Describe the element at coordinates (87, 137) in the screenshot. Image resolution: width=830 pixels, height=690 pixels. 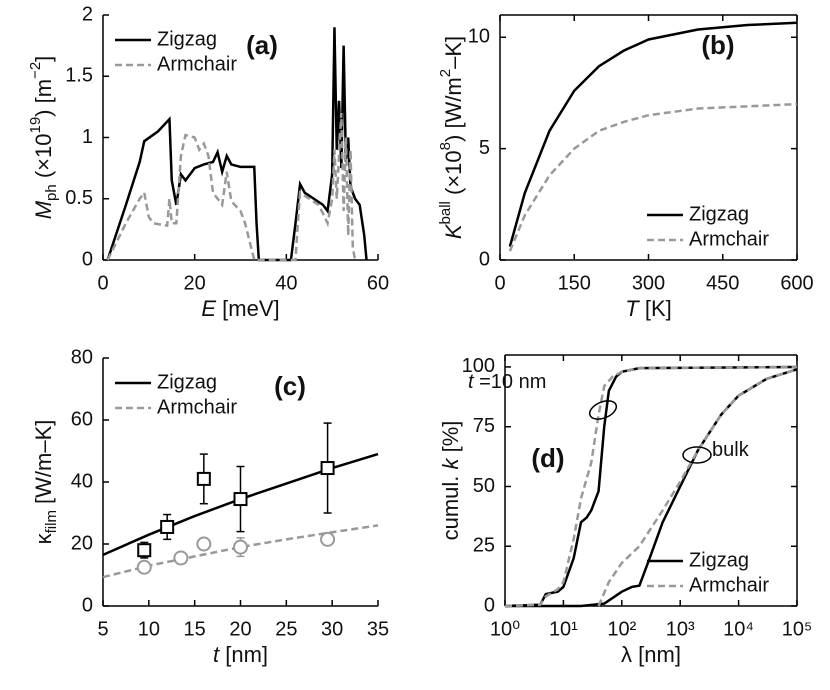
I see `y-tick-label: 1` at that location.